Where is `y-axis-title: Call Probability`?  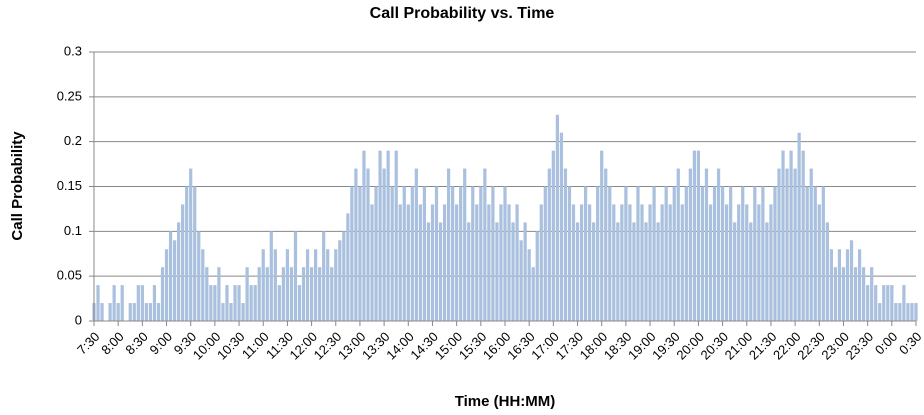 y-axis-title: Call Probability is located at coordinates (17, 186).